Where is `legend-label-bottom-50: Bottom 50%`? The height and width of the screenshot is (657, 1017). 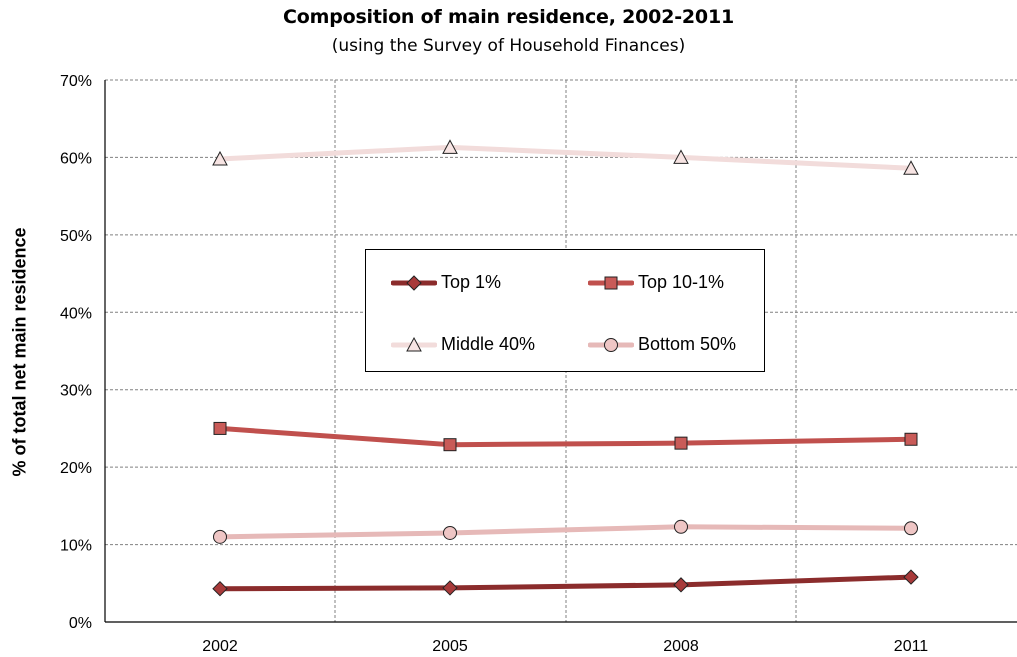
legend-label-bottom-50: Bottom 50% is located at coordinates (687, 344).